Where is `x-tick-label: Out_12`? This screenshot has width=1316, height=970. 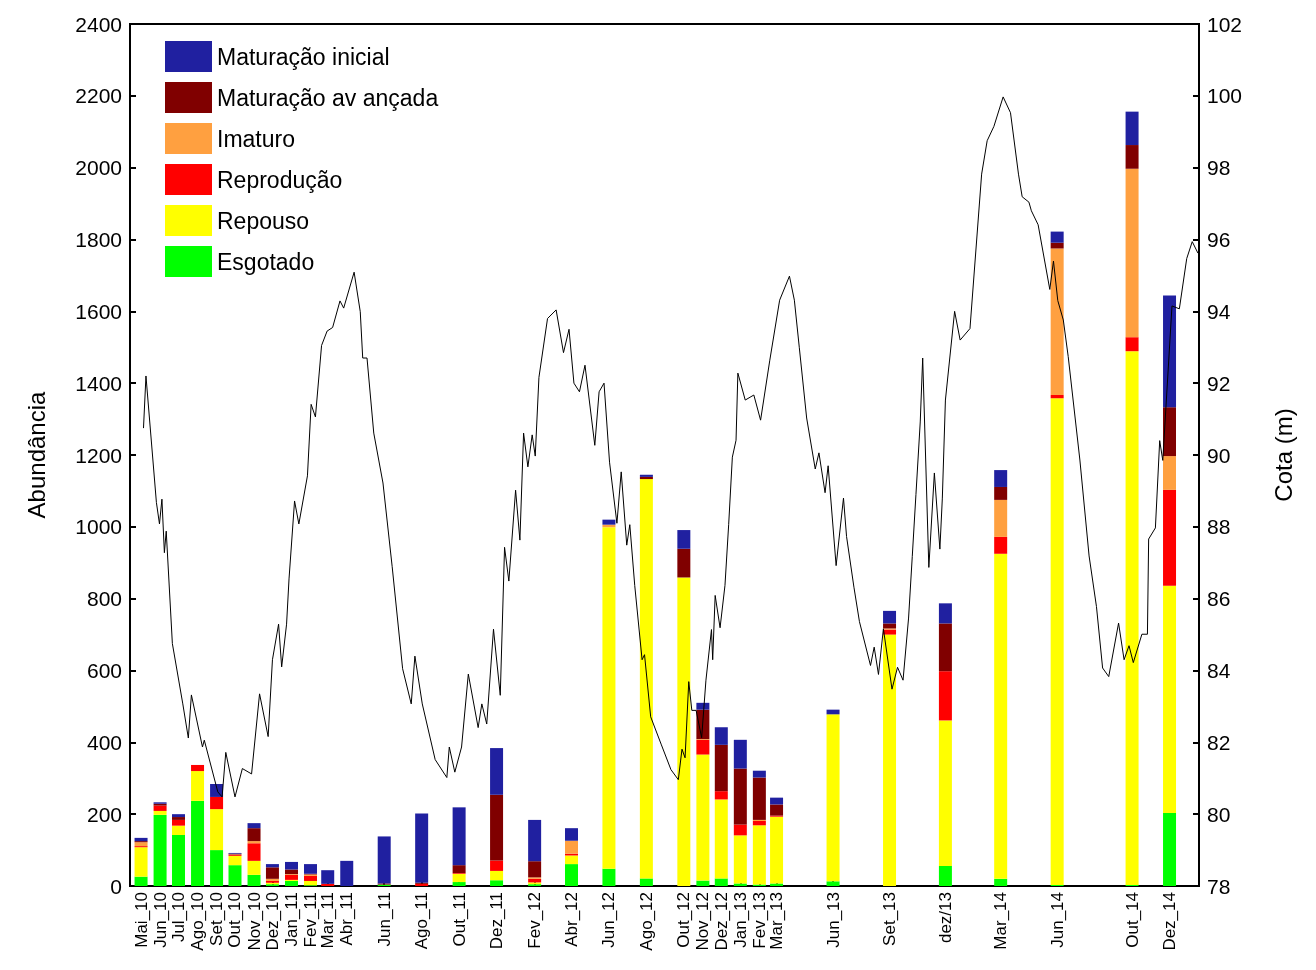
x-tick-label: Out_12 is located at coordinates (684, 920).